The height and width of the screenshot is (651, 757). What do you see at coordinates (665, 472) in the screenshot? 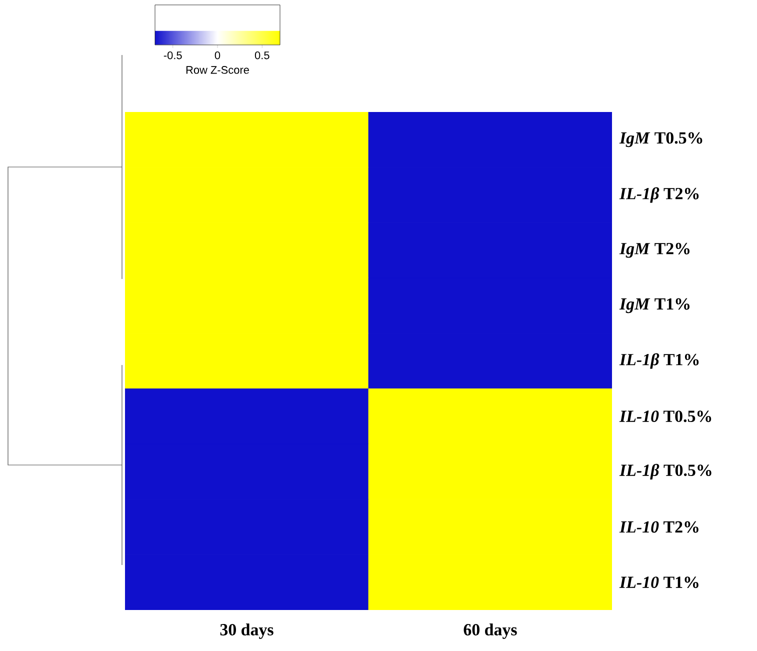
I see `y-tick-label: IL-1β T0.5%` at bounding box center [665, 472].